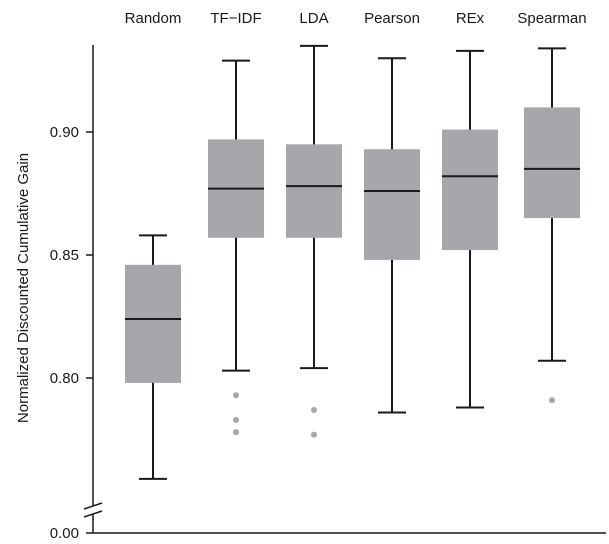 Image resolution: width=609 pixels, height=544 pixels. What do you see at coordinates (64, 132) in the screenshot?
I see `y-tick-label: 0.90` at bounding box center [64, 132].